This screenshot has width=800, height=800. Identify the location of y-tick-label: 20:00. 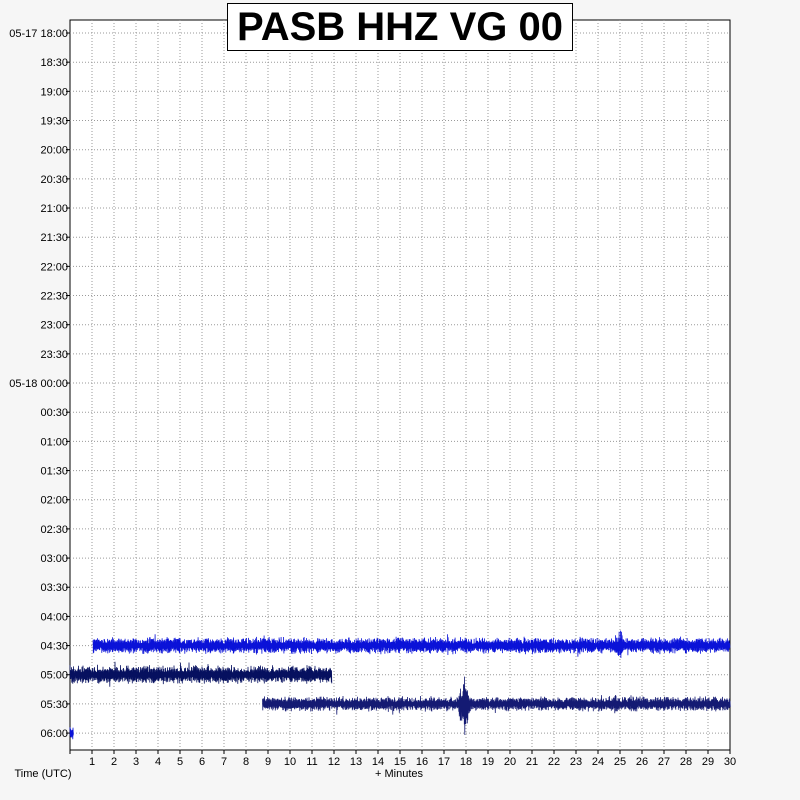
(54, 151).